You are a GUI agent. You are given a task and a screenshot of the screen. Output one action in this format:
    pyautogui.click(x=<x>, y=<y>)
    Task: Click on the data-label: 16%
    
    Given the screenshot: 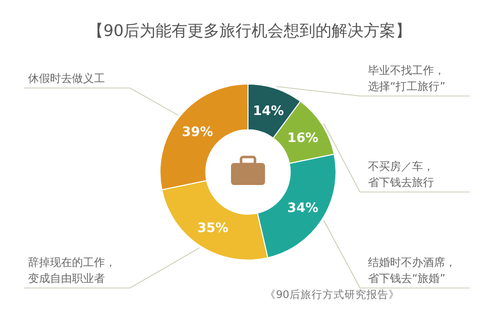 What is the action you would take?
    pyautogui.click(x=302, y=138)
    